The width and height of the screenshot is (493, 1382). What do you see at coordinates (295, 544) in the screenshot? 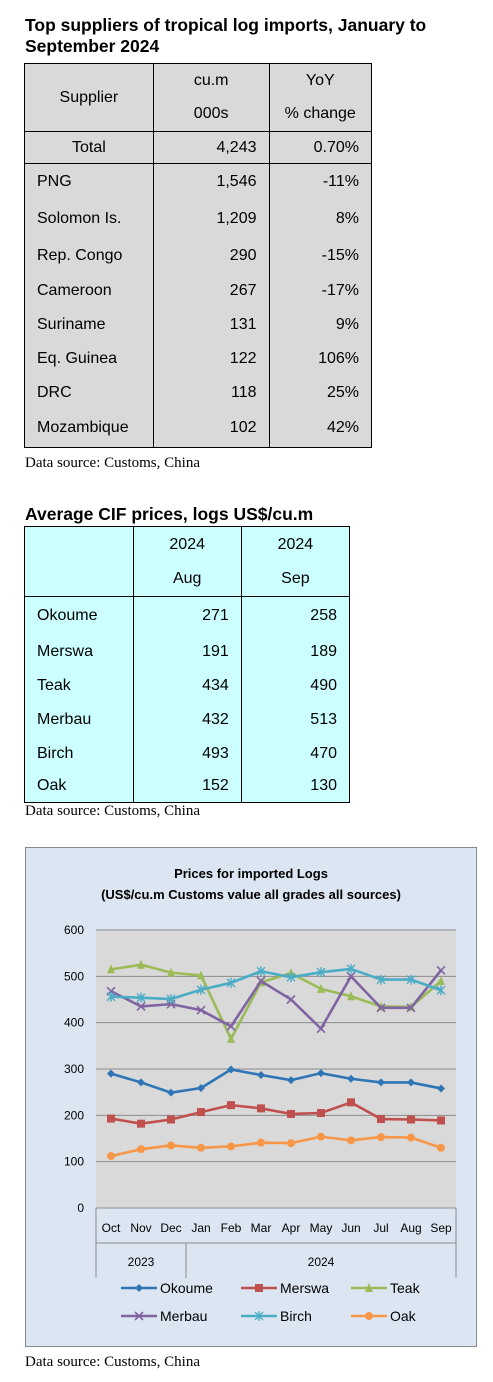
I see `header-sep-year: 2024` at bounding box center [295, 544].